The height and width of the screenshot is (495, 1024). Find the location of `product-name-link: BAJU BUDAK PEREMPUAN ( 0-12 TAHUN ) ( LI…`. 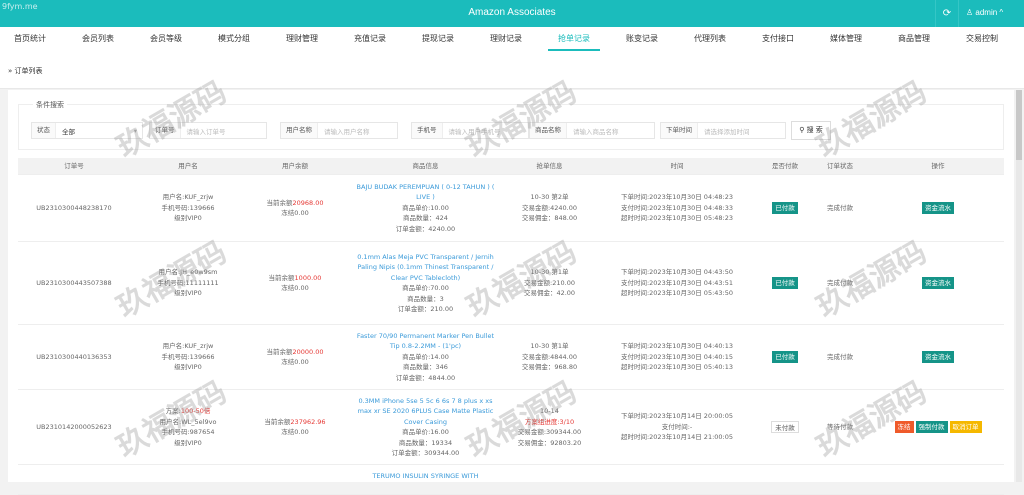

product-name-link: BAJU BUDAK PEREMPUAN ( 0-12 TAHUN ) ( LI… is located at coordinates (425, 192).